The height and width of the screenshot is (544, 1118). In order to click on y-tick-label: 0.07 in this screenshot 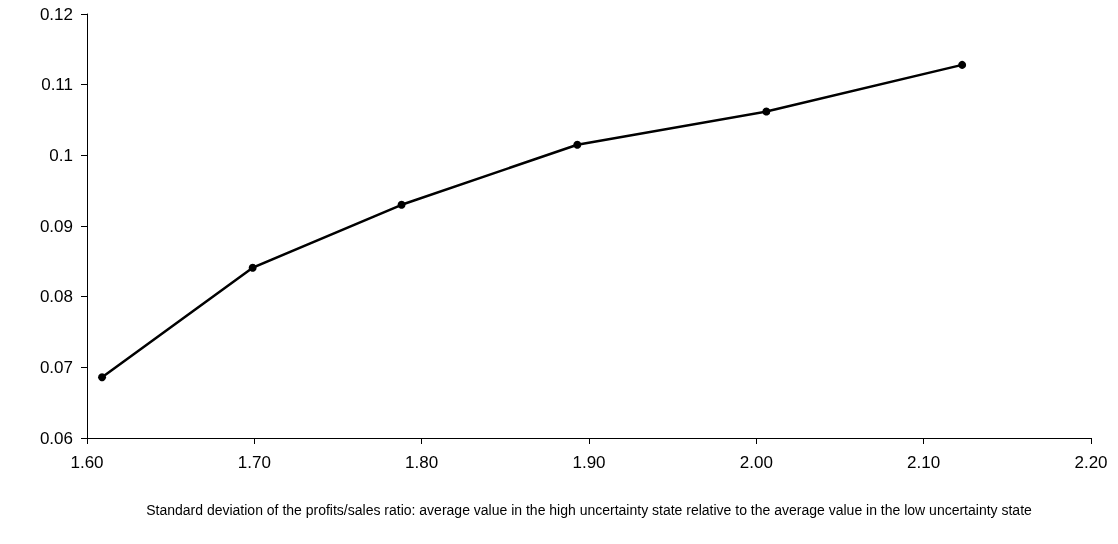, I will do `click(56, 367)`.